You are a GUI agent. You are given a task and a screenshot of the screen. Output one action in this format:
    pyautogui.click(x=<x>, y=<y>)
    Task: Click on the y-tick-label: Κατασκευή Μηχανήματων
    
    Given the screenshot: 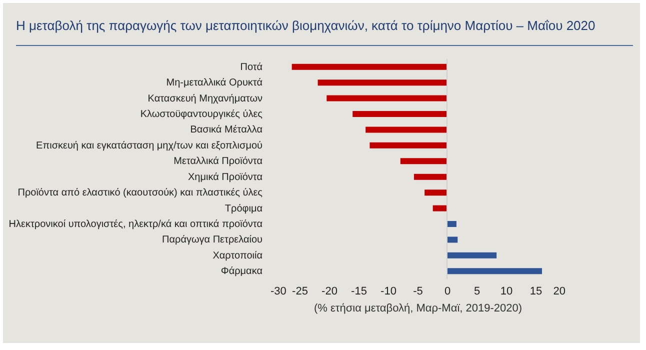 What is the action you would take?
    pyautogui.click(x=205, y=98)
    